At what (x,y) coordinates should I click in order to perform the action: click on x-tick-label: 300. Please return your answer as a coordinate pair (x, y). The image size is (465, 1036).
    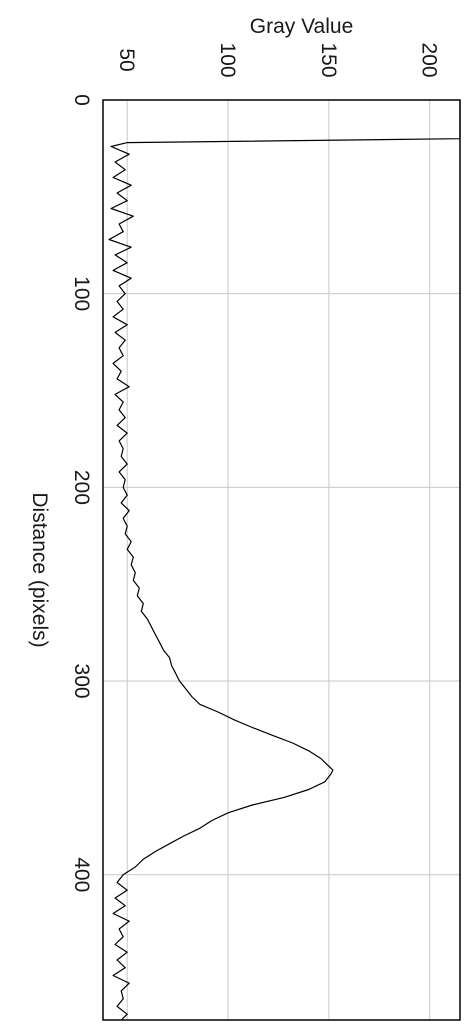
    Looking at the image, I should click on (81, 681).